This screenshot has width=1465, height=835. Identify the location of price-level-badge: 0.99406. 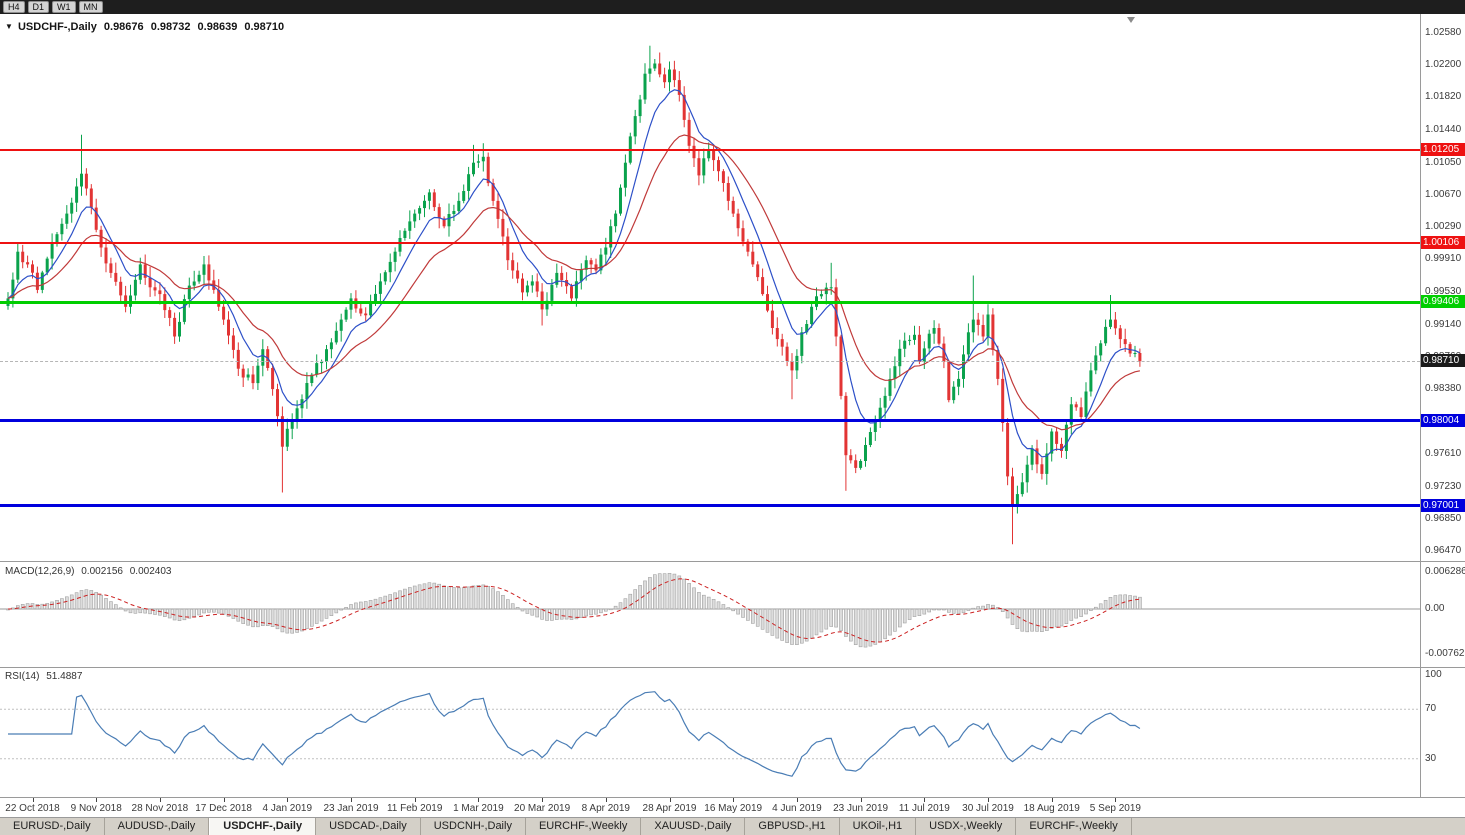
(1443, 302).